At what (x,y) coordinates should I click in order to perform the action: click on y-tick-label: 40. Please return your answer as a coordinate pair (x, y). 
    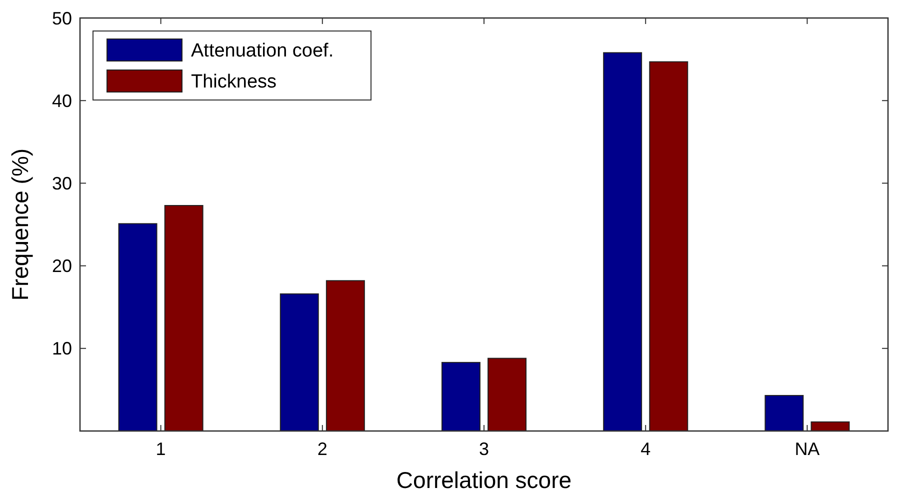
    Looking at the image, I should click on (62, 100).